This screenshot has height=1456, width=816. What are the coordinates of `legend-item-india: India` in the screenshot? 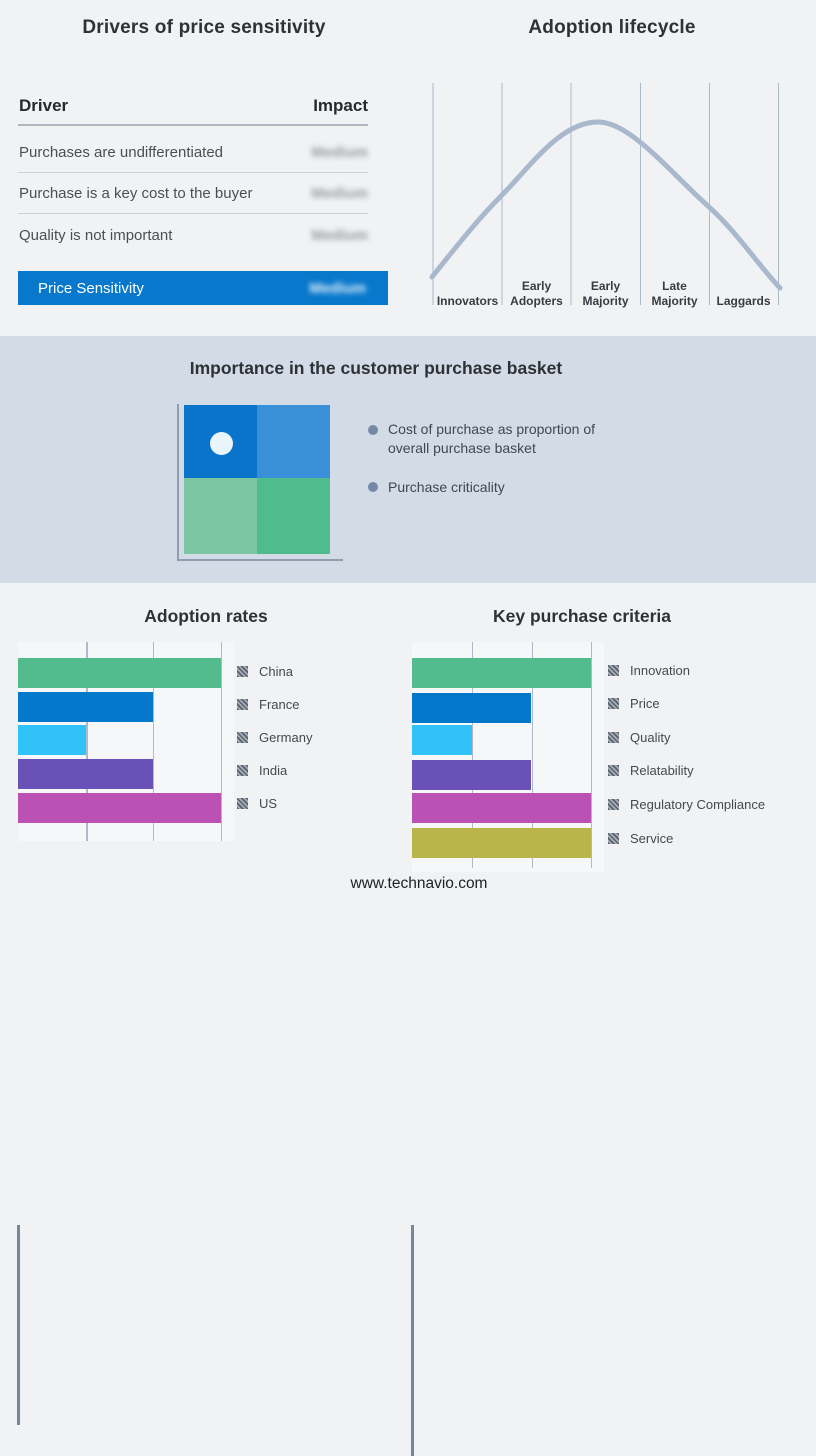 It's located at (262, 770).